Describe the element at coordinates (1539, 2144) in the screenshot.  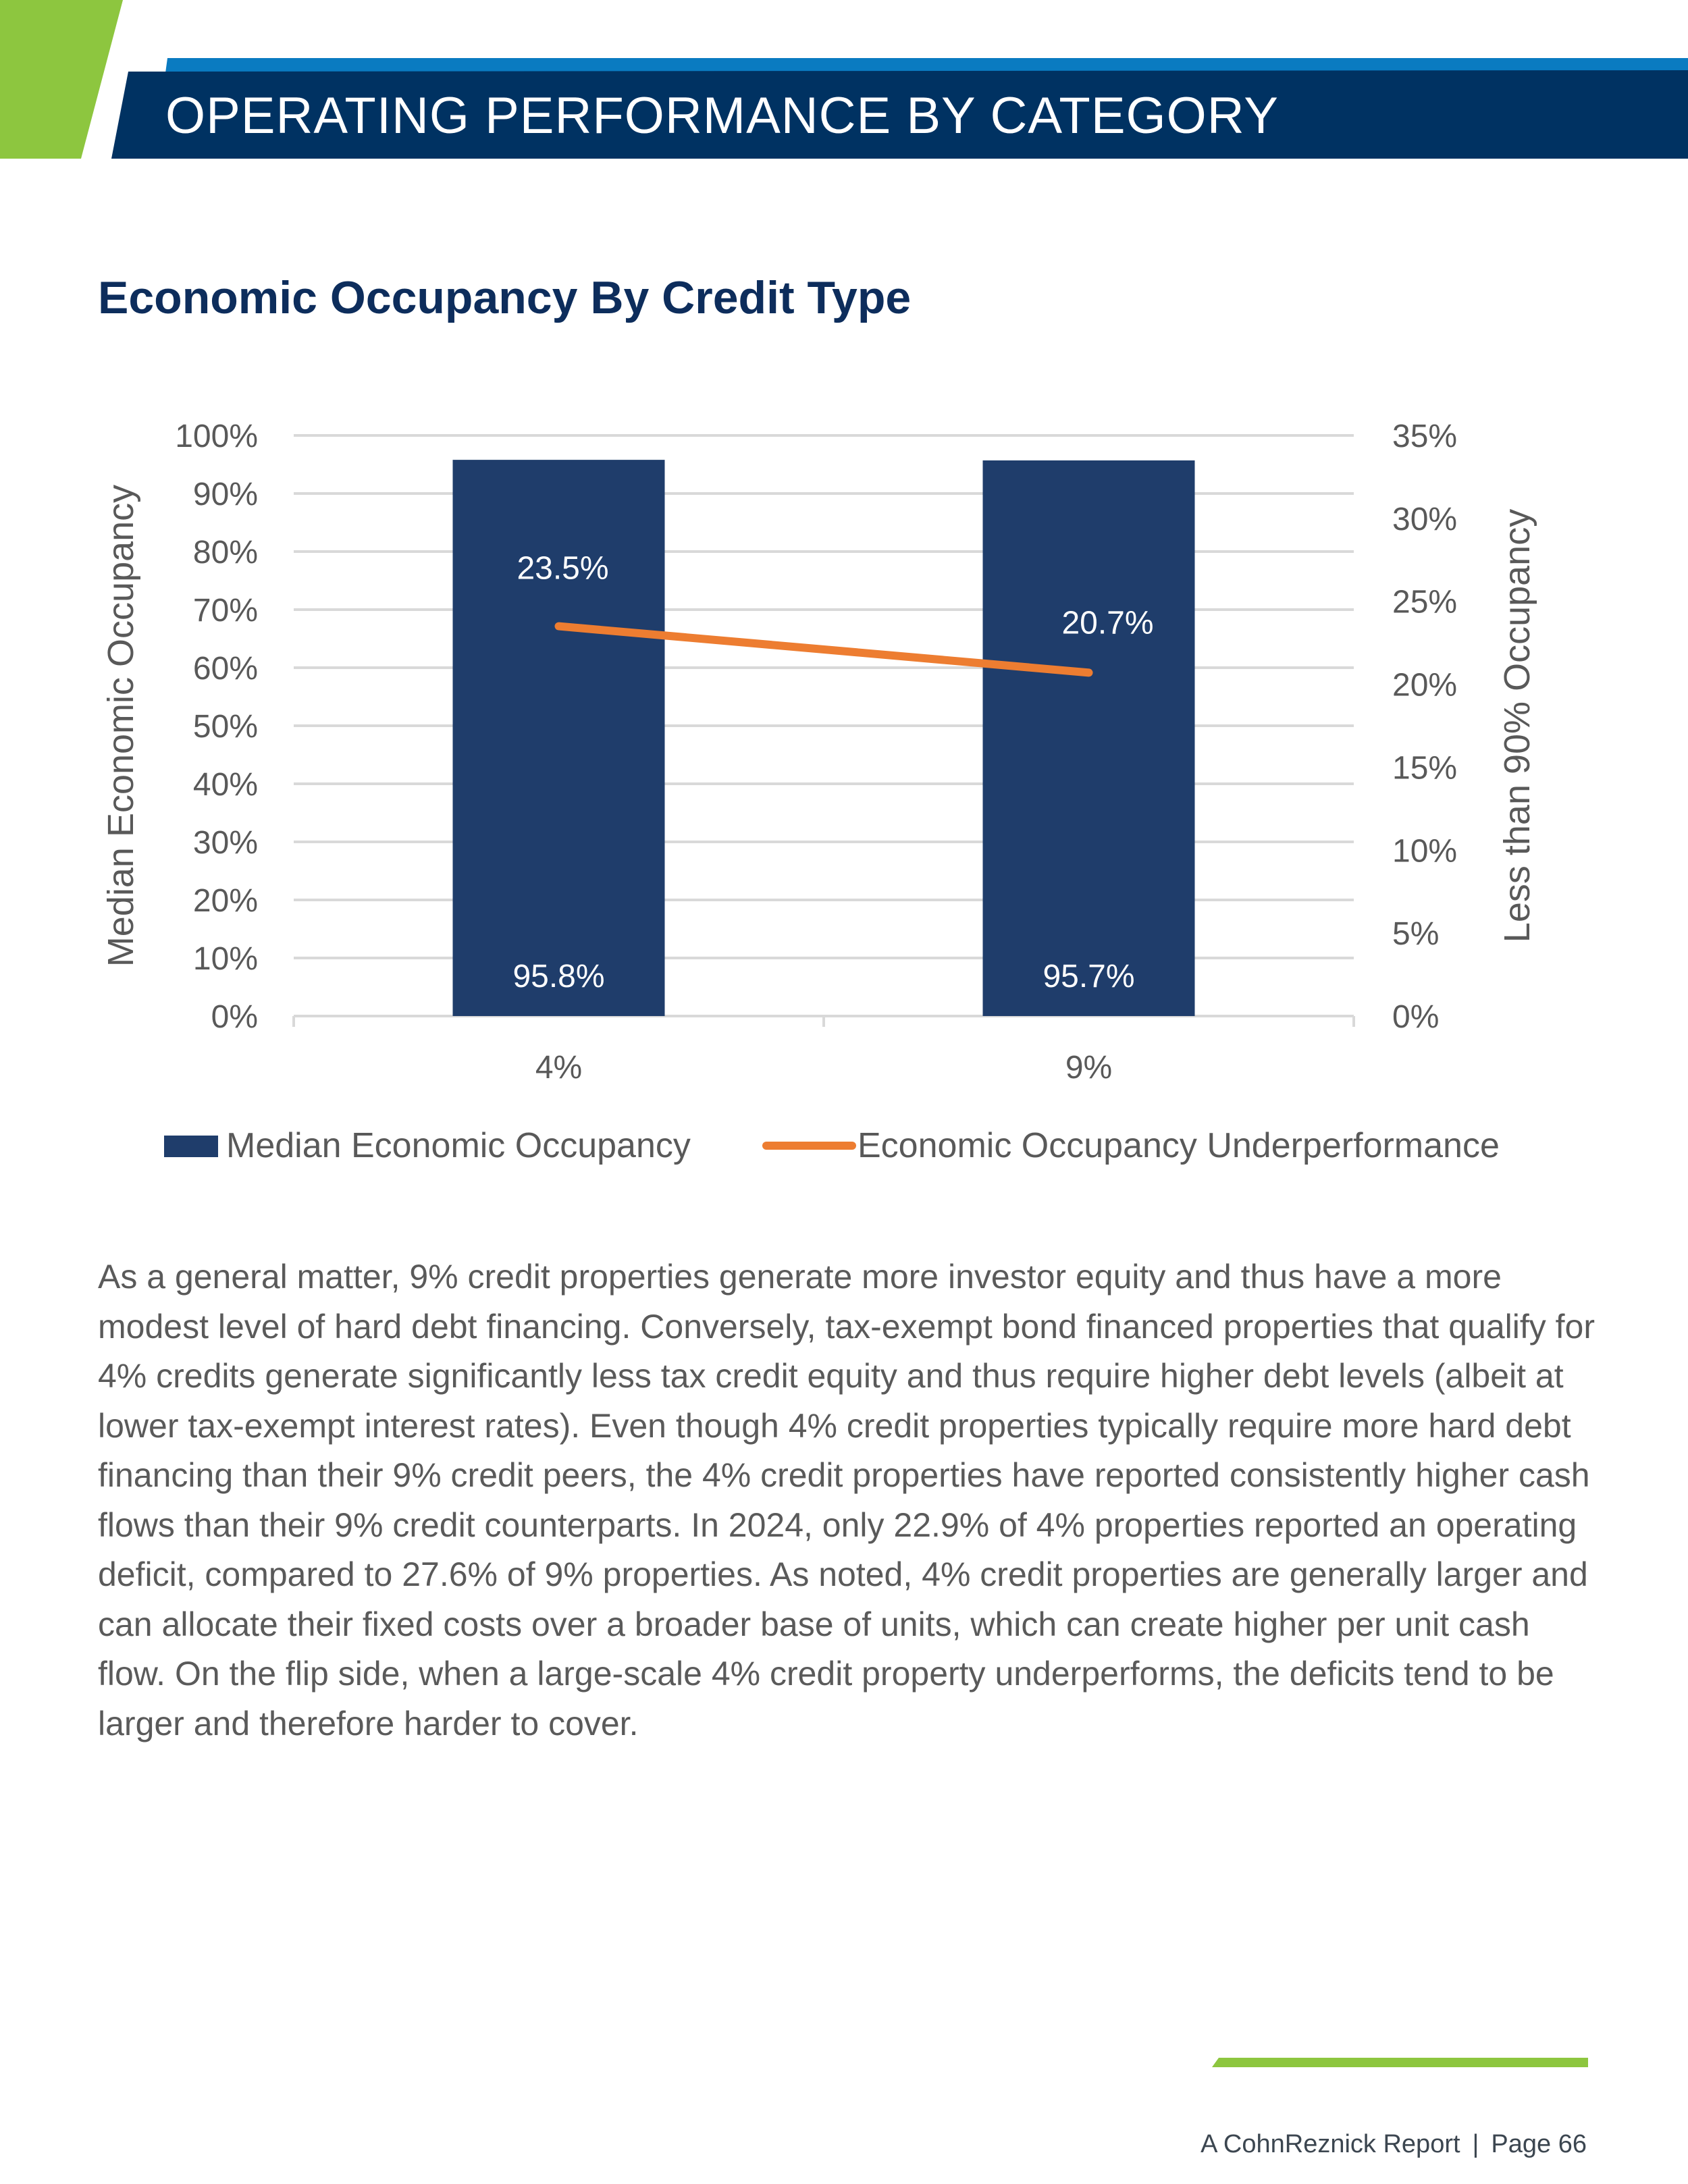
I see `page-number: Page 66` at that location.